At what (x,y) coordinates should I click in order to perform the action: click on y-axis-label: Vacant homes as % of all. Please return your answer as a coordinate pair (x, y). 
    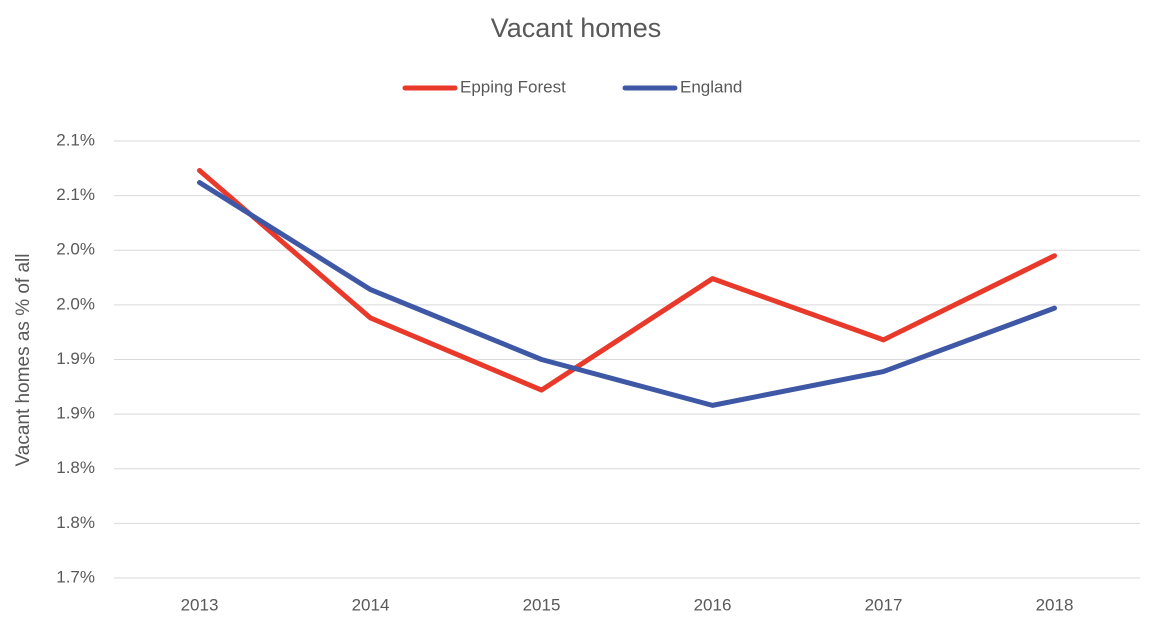
    Looking at the image, I should click on (23, 360).